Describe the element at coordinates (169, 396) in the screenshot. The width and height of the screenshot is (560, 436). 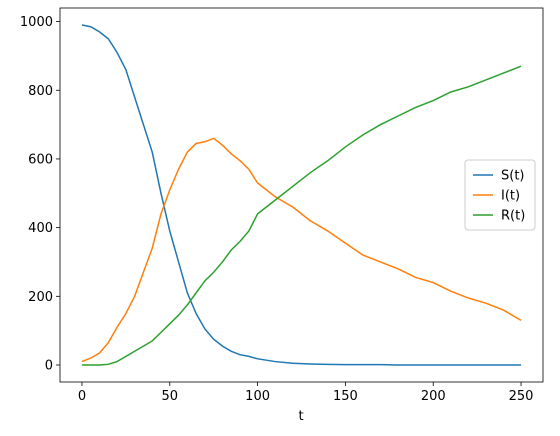
I see `x-tick-label: 50` at that location.